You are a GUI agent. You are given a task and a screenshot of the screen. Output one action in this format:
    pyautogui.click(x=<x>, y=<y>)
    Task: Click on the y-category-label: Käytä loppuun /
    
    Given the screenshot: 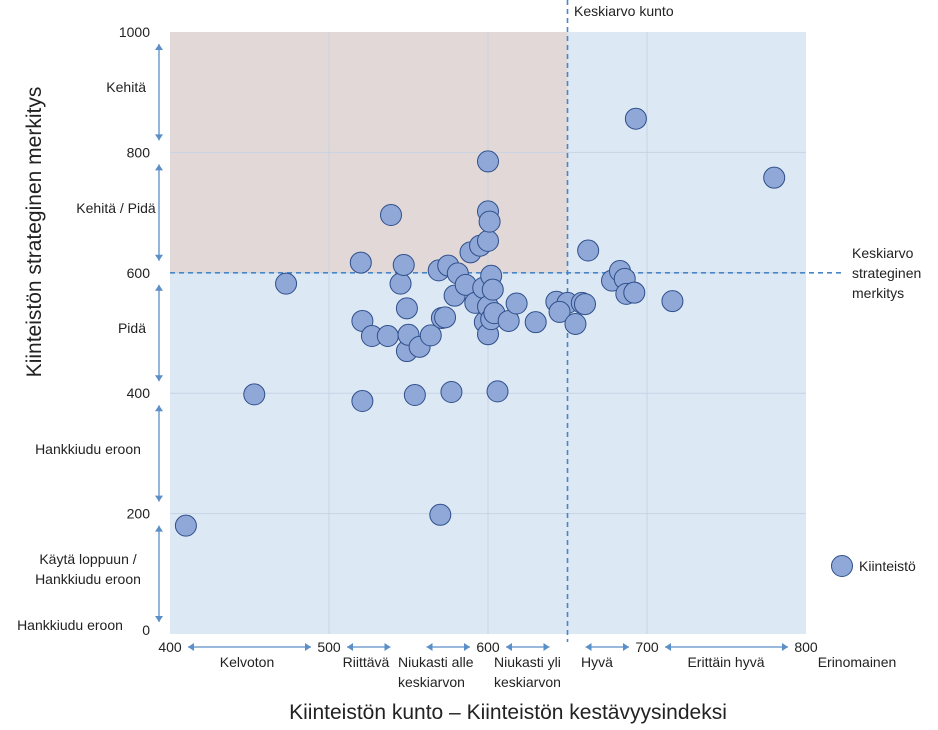 What is the action you would take?
    pyautogui.click(x=87, y=559)
    